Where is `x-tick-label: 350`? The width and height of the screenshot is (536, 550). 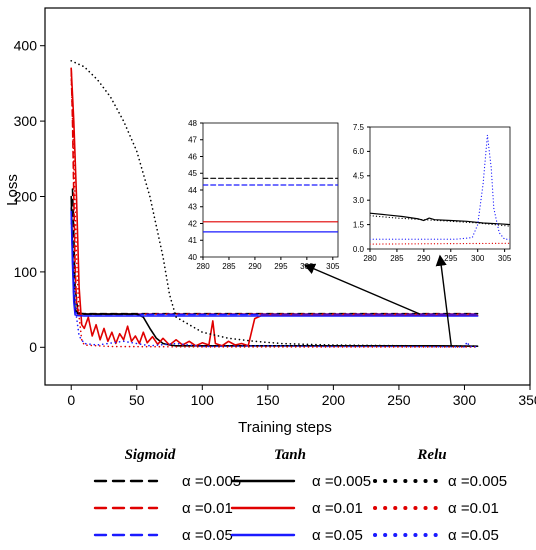
x-tick-label: 350 is located at coordinates (527, 400).